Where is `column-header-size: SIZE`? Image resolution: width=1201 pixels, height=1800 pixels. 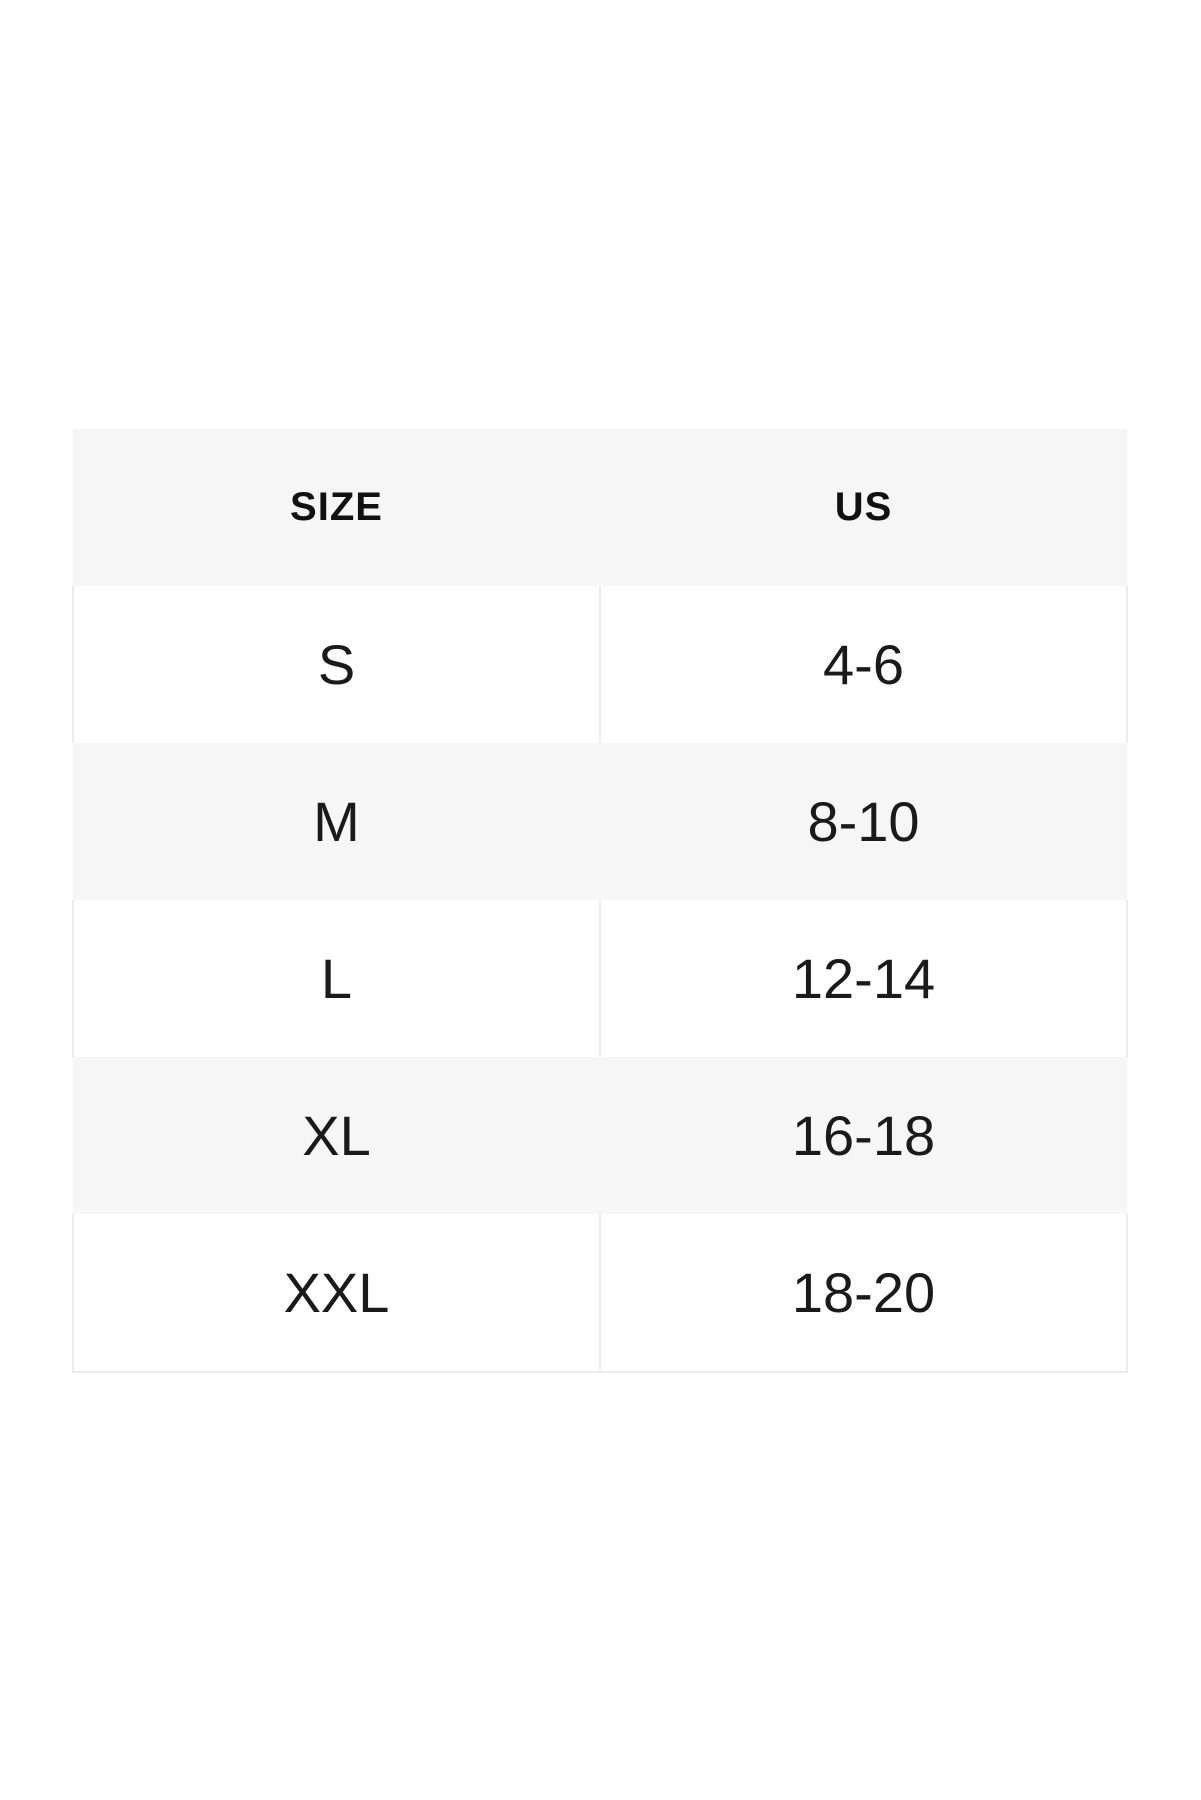
column-header-size: SIZE is located at coordinates (336, 507).